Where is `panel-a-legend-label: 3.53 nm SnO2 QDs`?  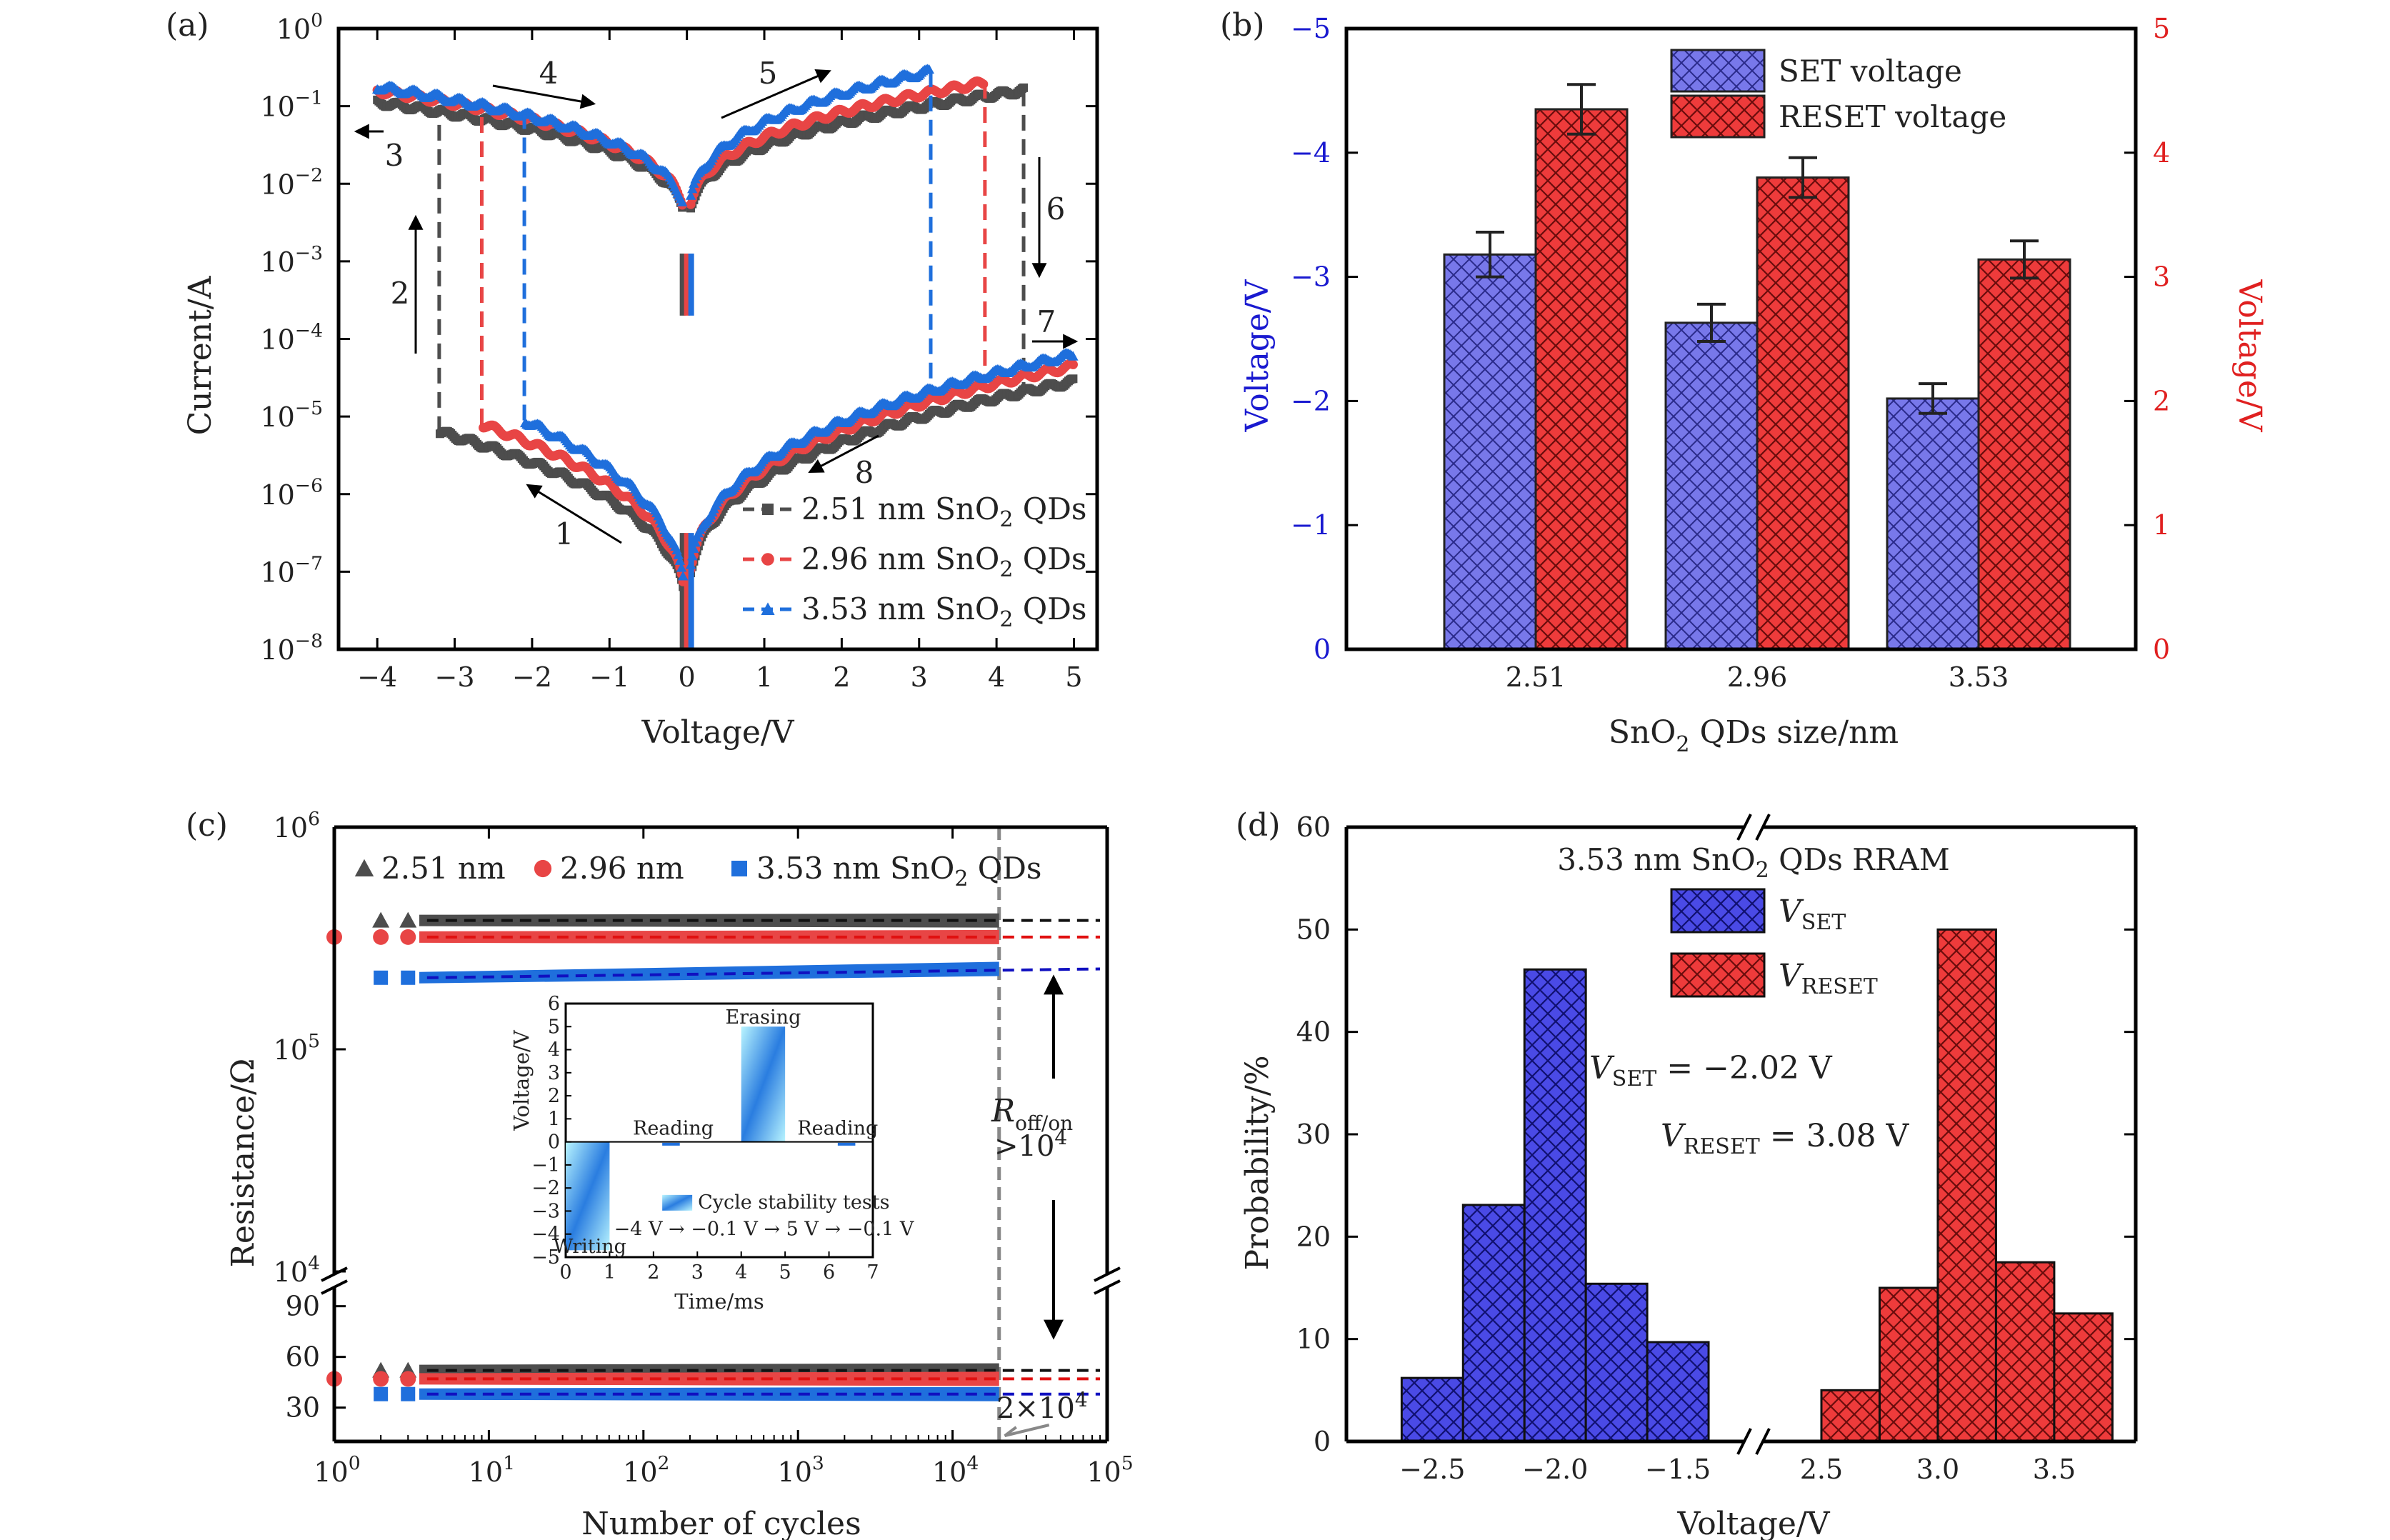
panel-a-legend-label: 3.53 nm SnO2 QDs is located at coordinates (943, 611).